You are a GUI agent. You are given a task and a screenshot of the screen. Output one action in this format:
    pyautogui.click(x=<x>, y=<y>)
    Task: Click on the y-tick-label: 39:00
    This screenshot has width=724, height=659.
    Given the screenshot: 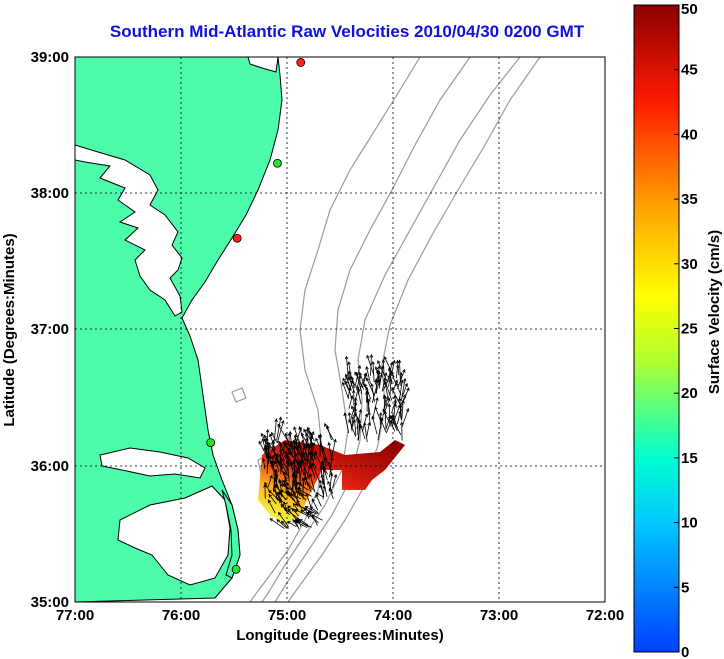 What is the action you would take?
    pyautogui.click(x=50, y=57)
    